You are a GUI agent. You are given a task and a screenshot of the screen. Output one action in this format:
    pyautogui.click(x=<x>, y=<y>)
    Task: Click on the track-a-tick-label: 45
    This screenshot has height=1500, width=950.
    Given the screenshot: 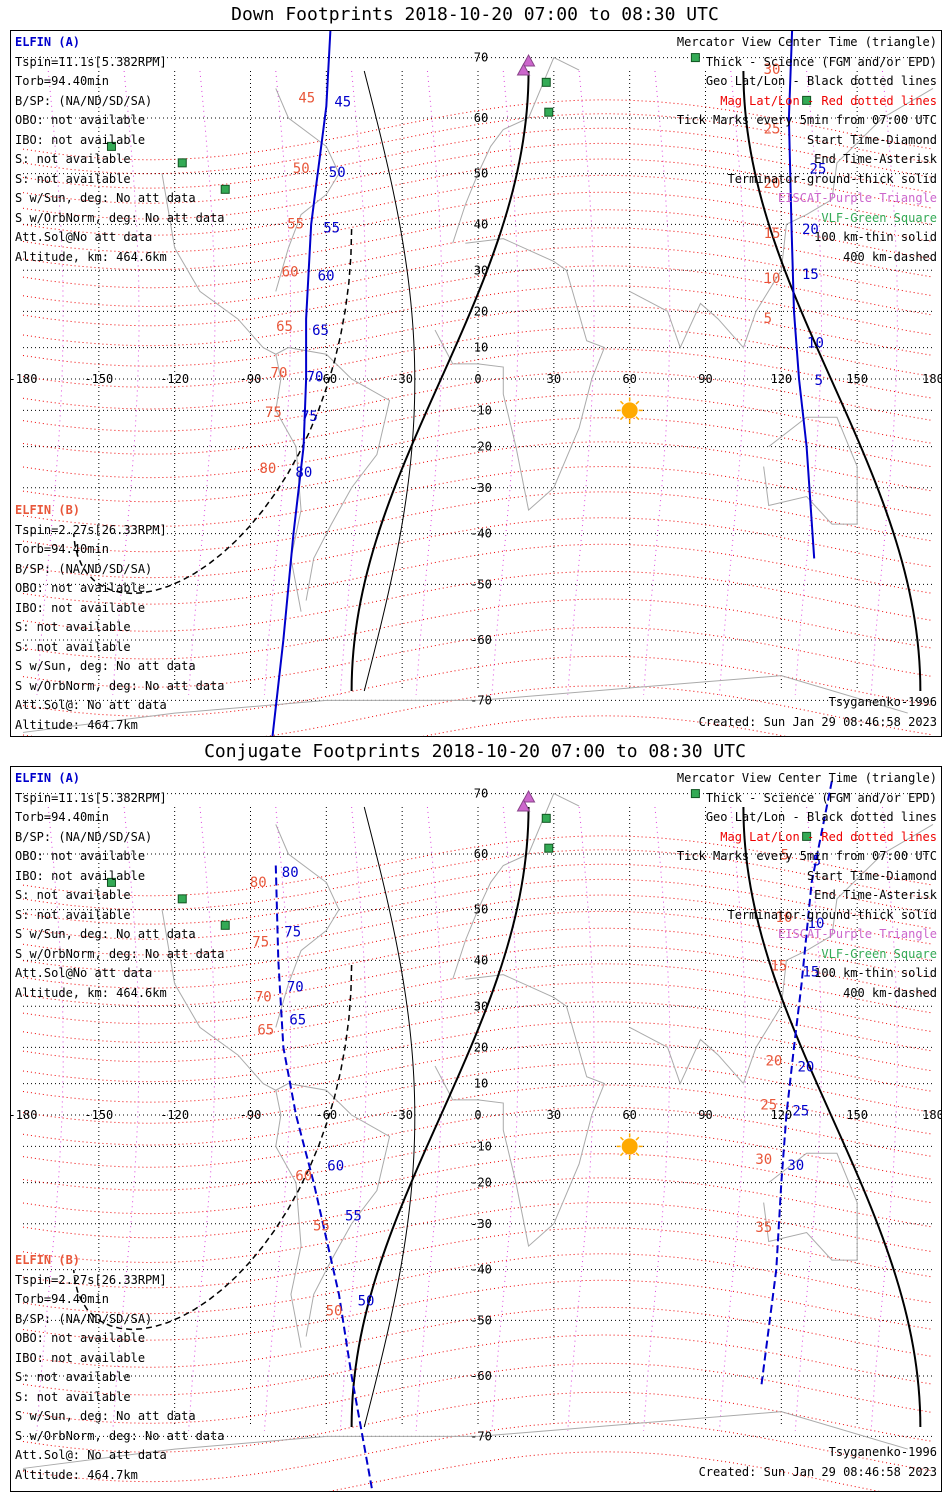 What is the action you would take?
    pyautogui.click(x=342, y=102)
    